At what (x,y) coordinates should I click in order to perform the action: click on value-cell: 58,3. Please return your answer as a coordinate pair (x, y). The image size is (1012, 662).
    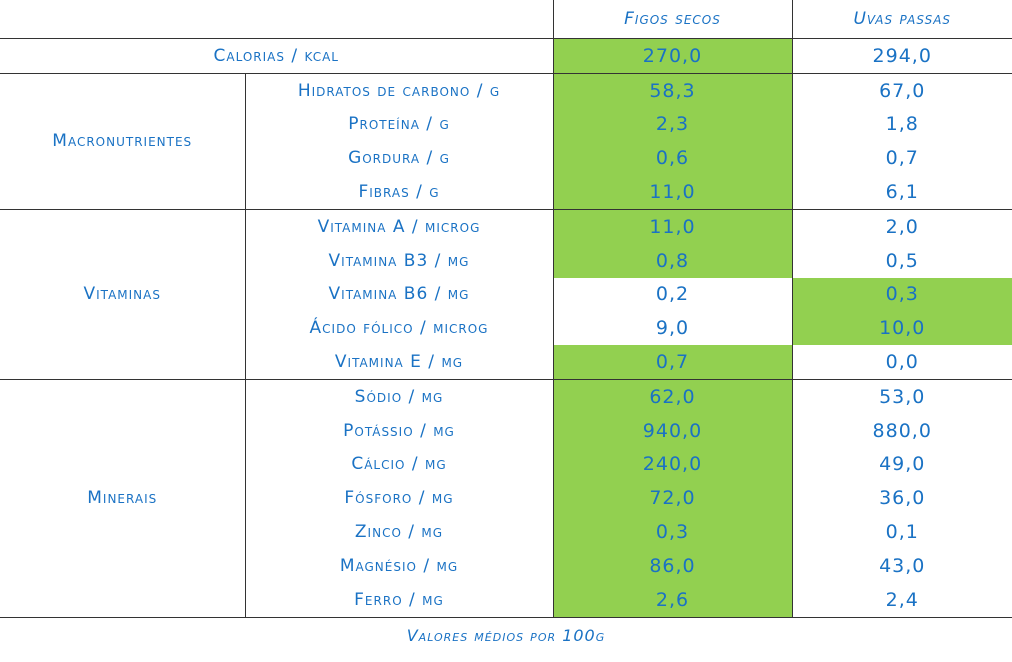
    Looking at the image, I should click on (672, 90).